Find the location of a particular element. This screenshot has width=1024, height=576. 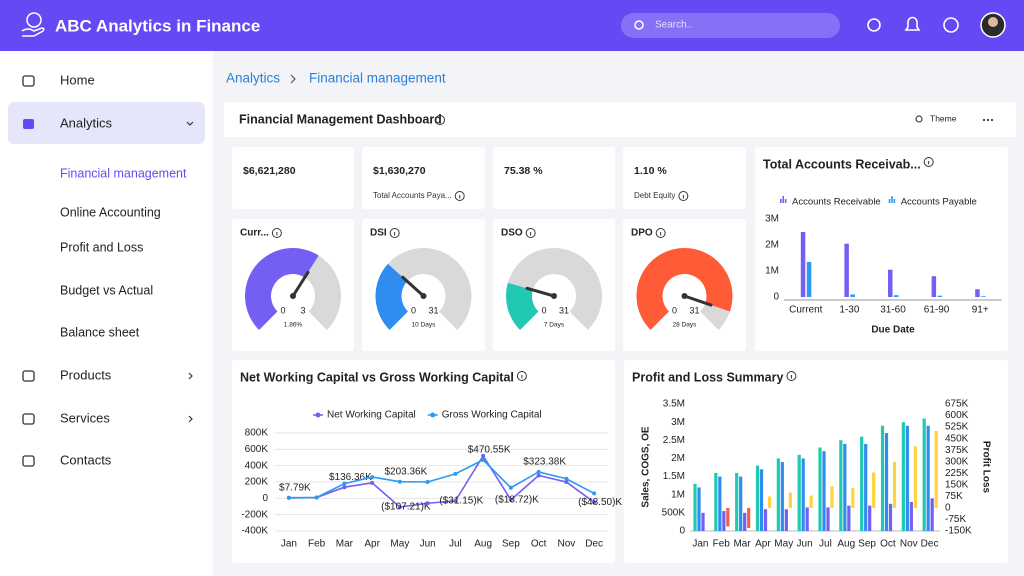

data-label: ($48.50)K is located at coordinates (600, 502).